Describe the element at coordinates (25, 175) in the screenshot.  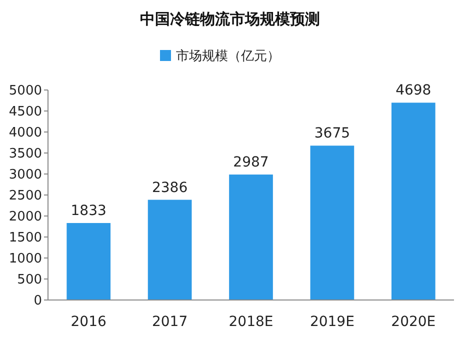
I see `y-tick-label: 3000` at that location.